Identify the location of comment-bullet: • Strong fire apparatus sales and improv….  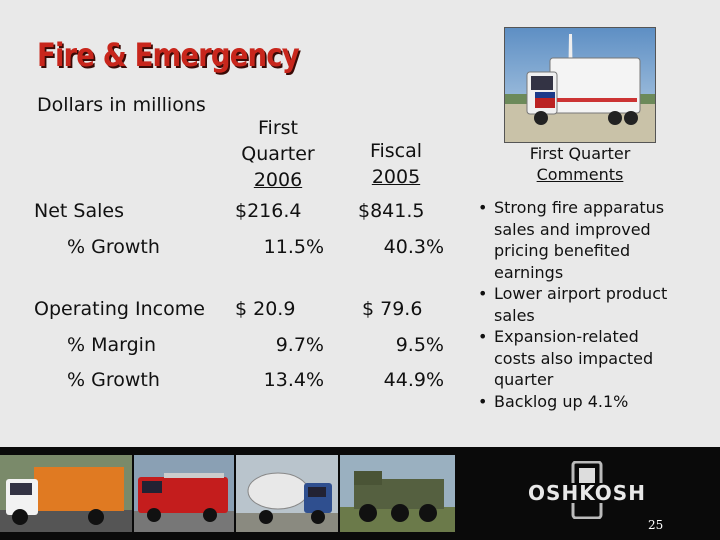
(583, 240).